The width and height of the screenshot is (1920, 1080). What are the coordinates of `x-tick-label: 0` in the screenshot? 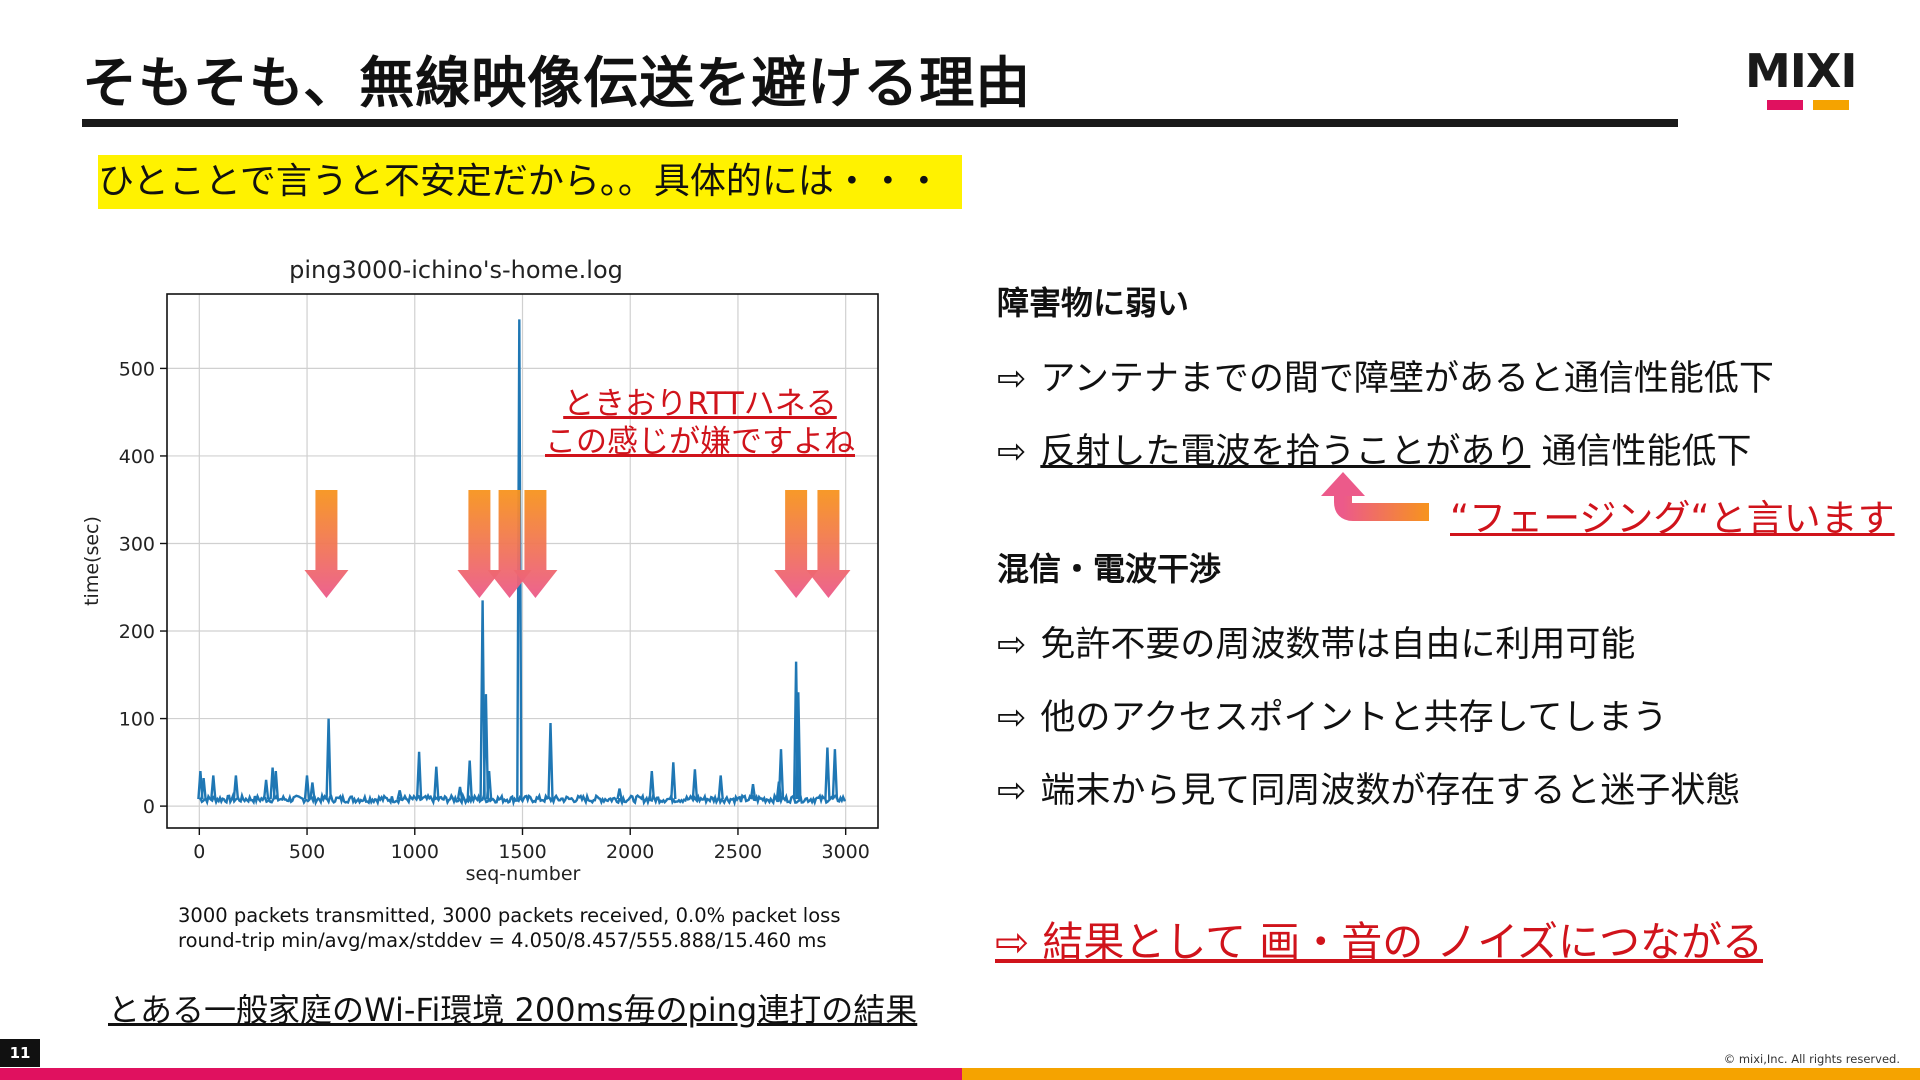 It's located at (199, 852).